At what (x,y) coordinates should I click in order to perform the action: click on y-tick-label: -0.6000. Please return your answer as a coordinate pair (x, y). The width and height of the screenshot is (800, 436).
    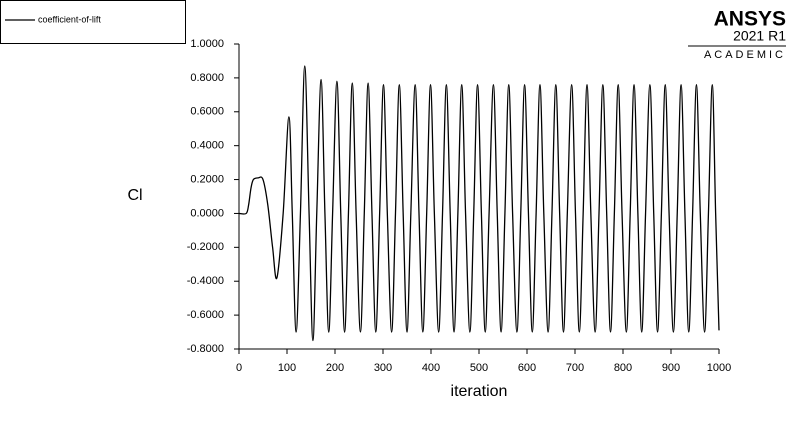
    Looking at the image, I should click on (205, 315).